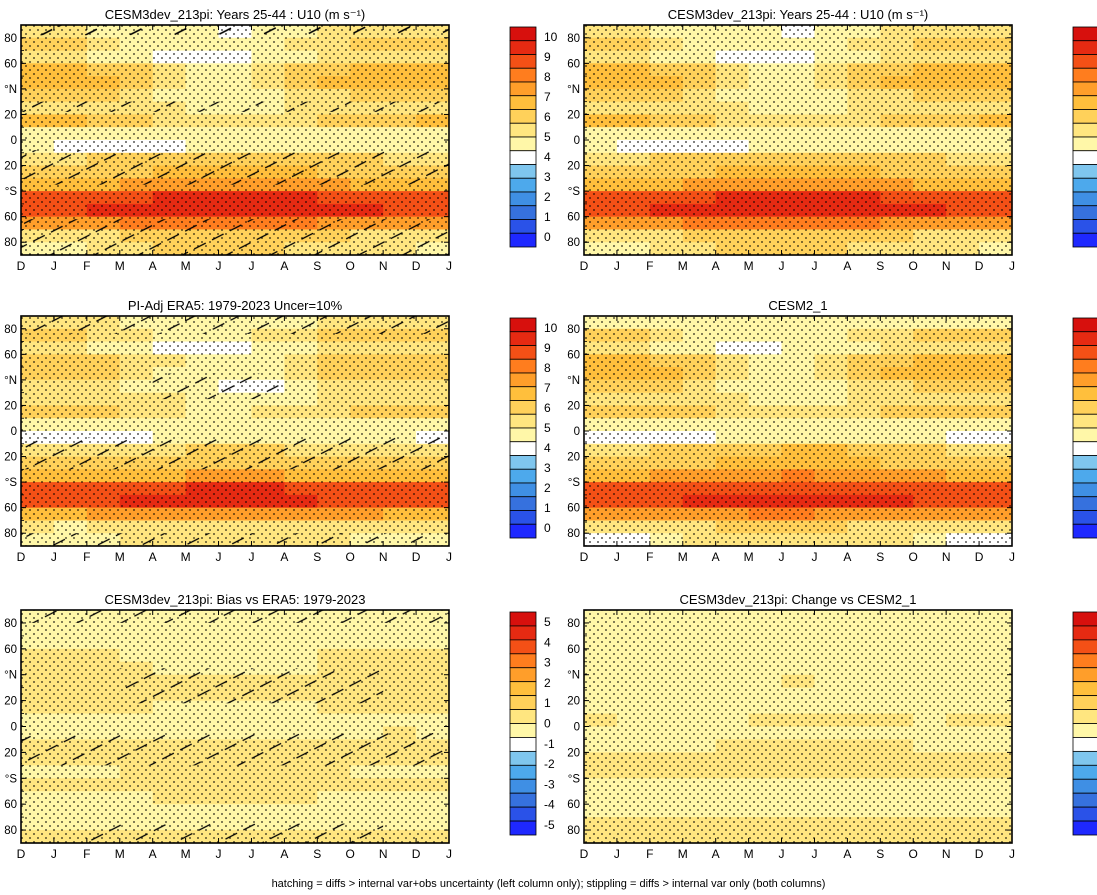 This screenshot has width=1097, height=895. Describe the element at coordinates (551, 37) in the screenshot. I see `colorbar-label: 10` at that location.